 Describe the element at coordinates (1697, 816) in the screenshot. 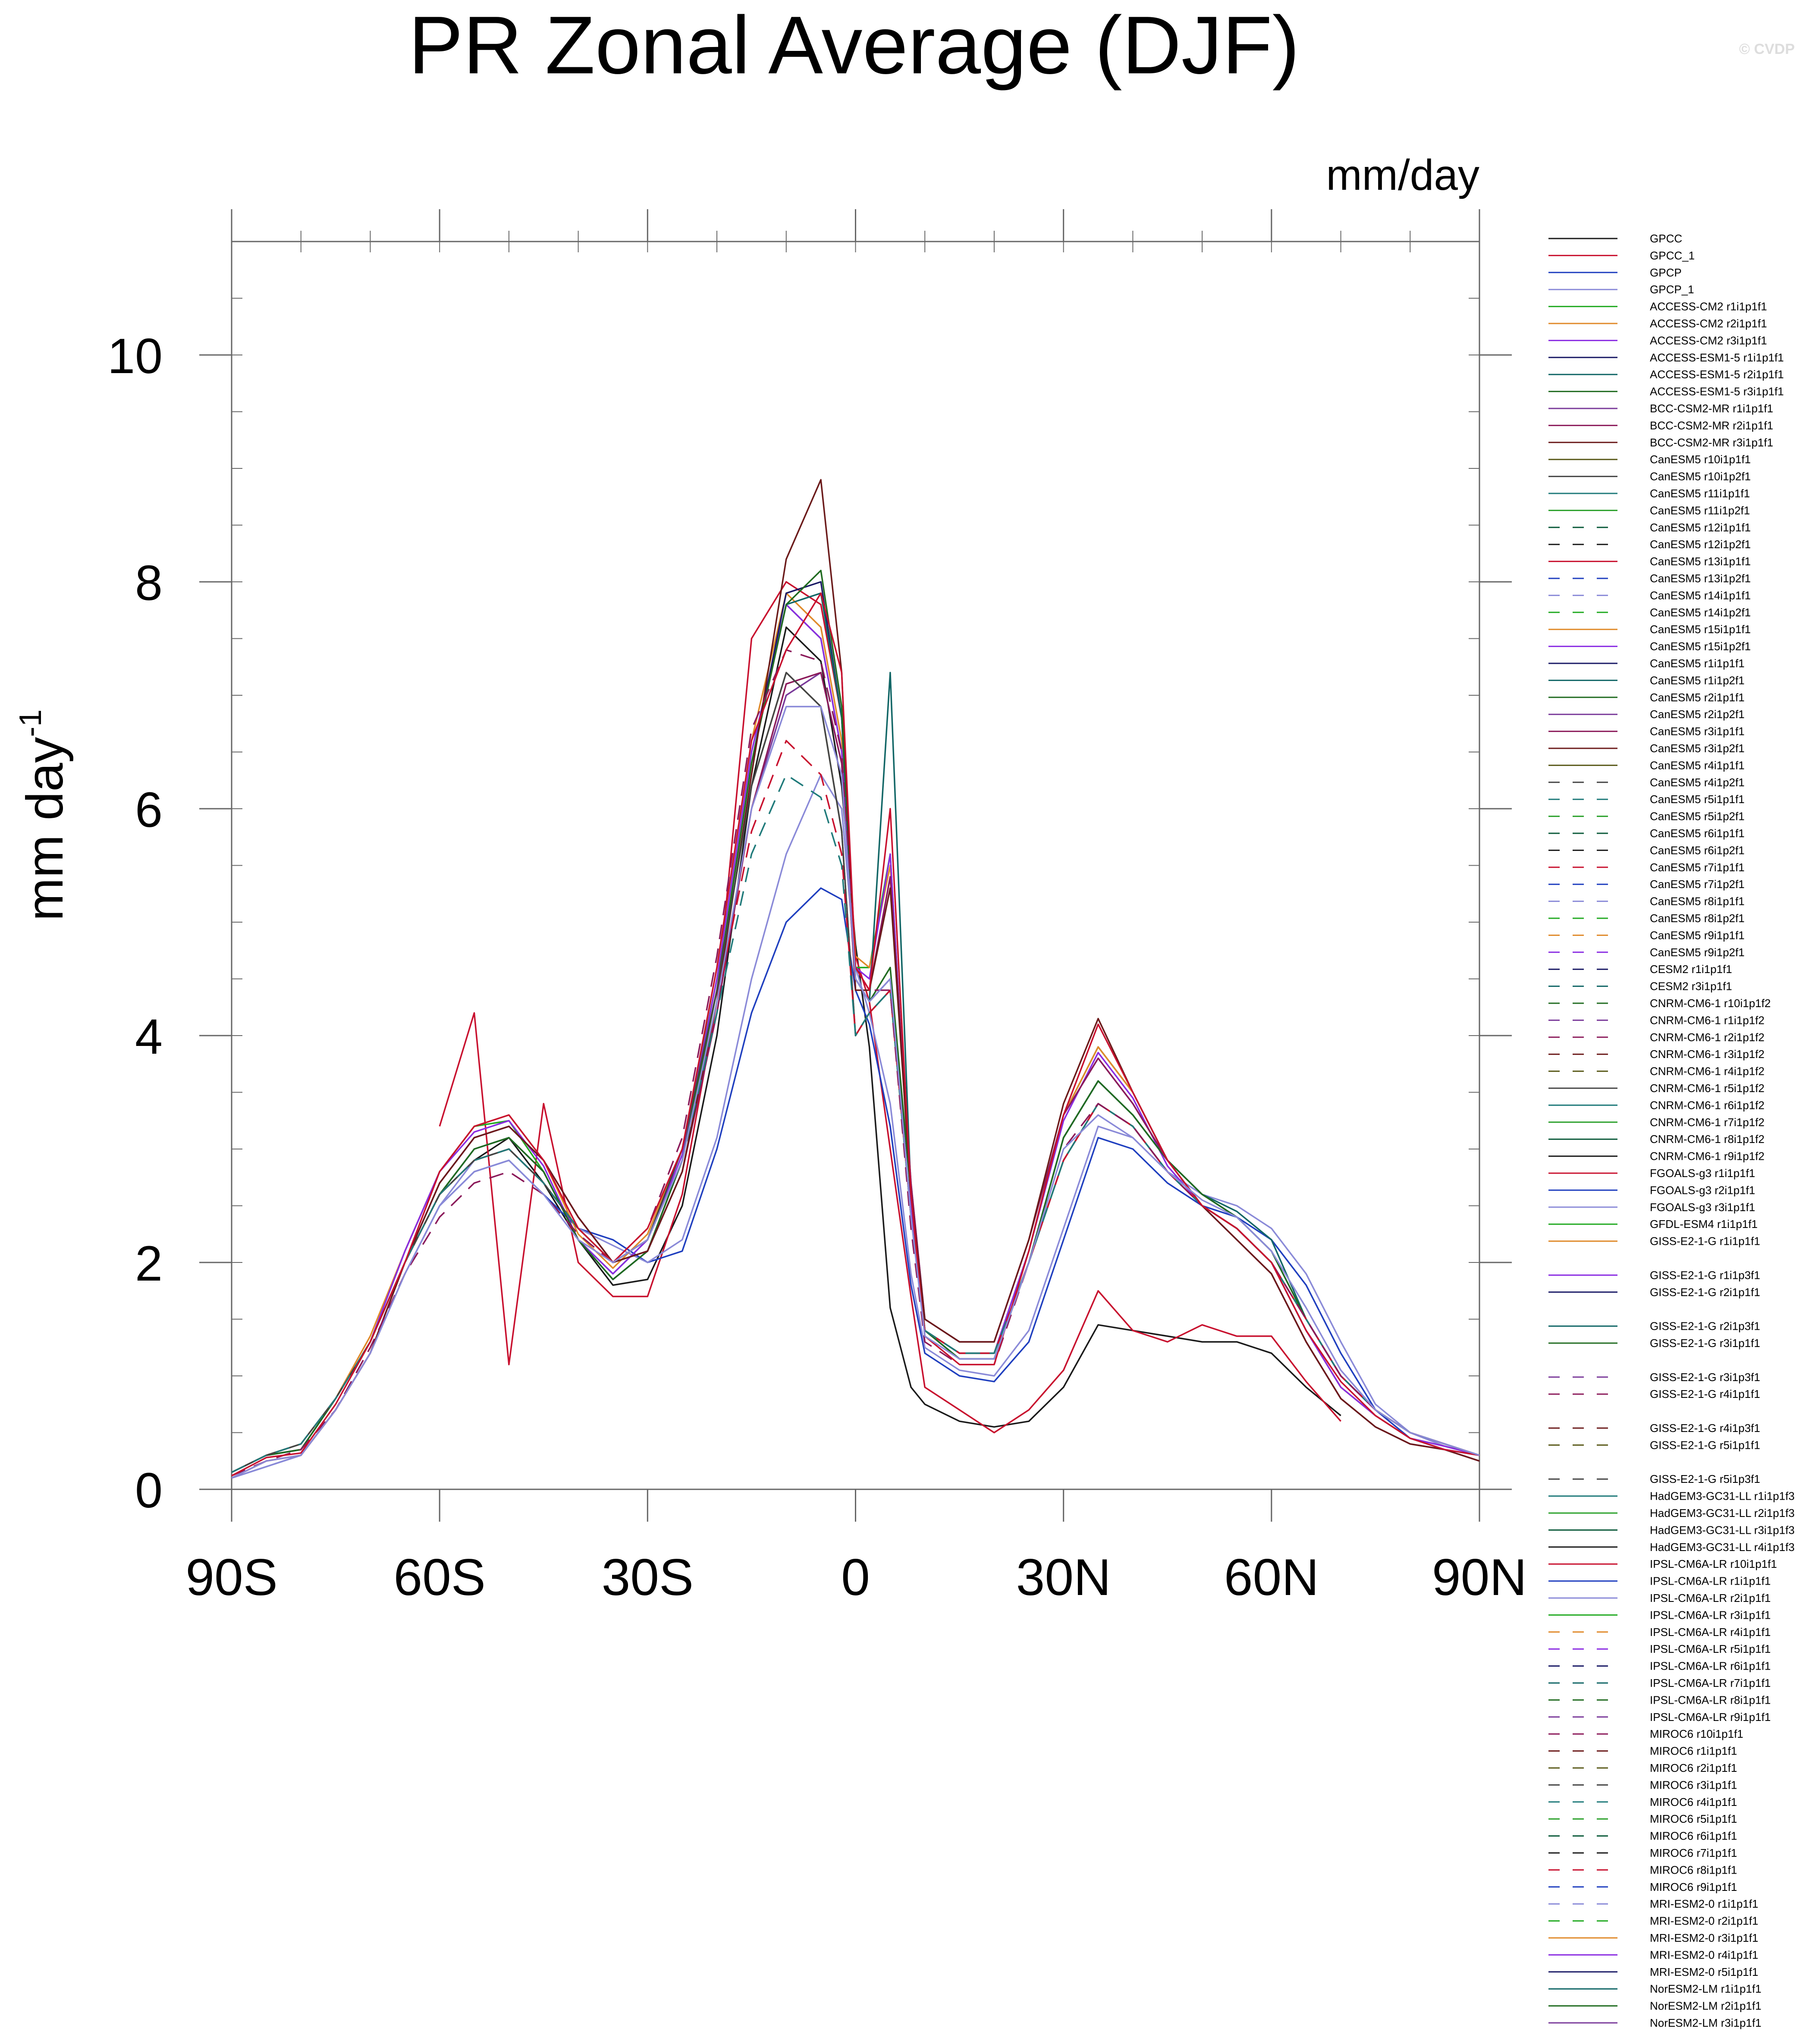

I see `legend-label: CanESM5 r5i1p2f1` at that location.